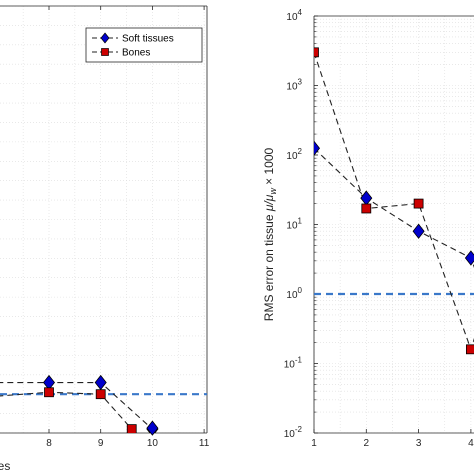  I want to click on legend: Soft tissues Bones, so click(144, 45).